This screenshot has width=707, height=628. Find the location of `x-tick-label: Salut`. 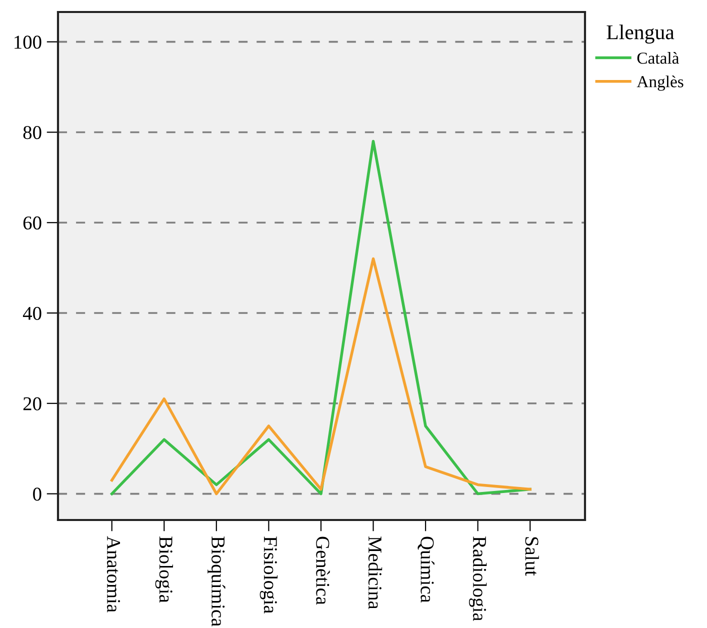

x-tick-label: Salut is located at coordinates (532, 556).